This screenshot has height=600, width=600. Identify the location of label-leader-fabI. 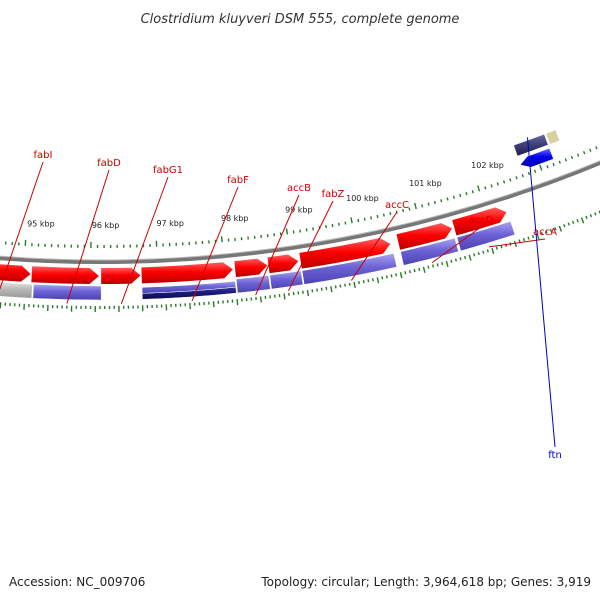
(22, 226).